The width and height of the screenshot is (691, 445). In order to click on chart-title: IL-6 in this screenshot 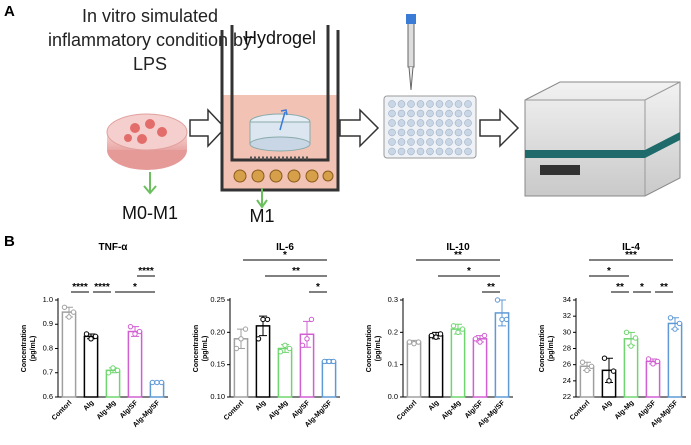, I will do `click(285, 247)`.